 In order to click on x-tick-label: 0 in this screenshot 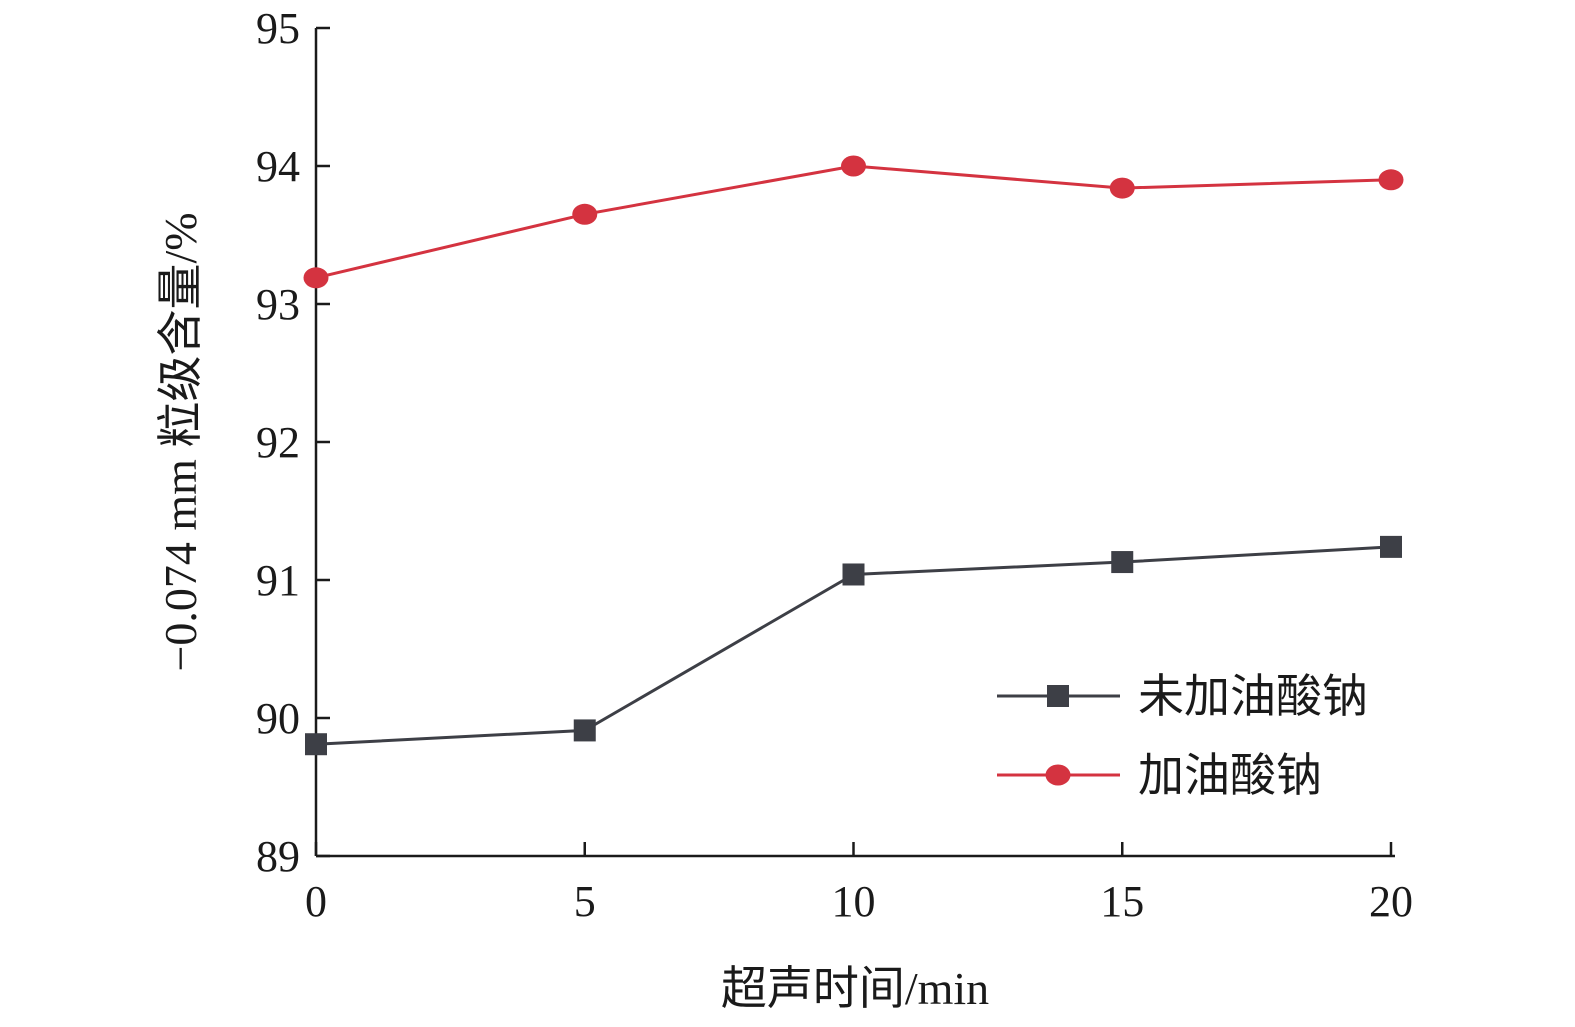, I will do `click(316, 901)`.